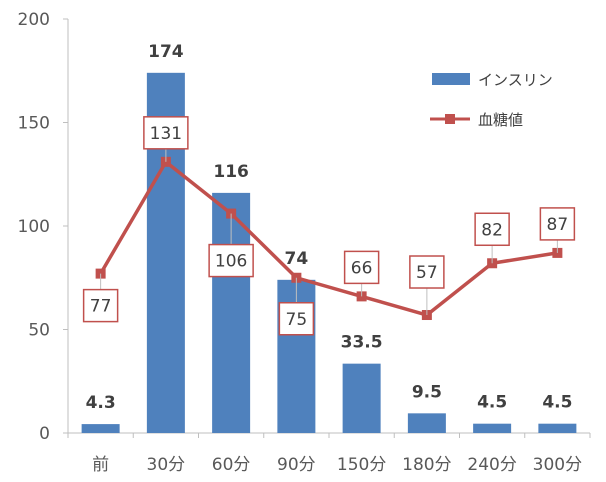 Image resolution: width=606 pixels, height=482 pixels. I want to click on line-value-label: 87, so click(558, 225).